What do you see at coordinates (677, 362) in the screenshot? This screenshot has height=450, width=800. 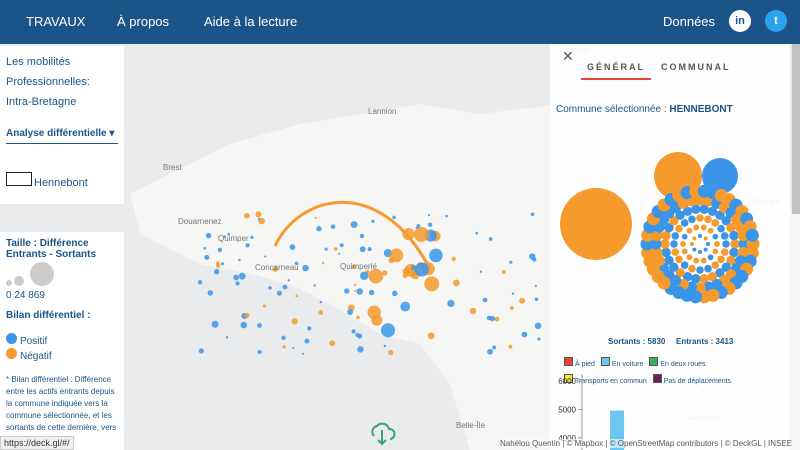 I see `mode-item: En deux roues` at bounding box center [677, 362].